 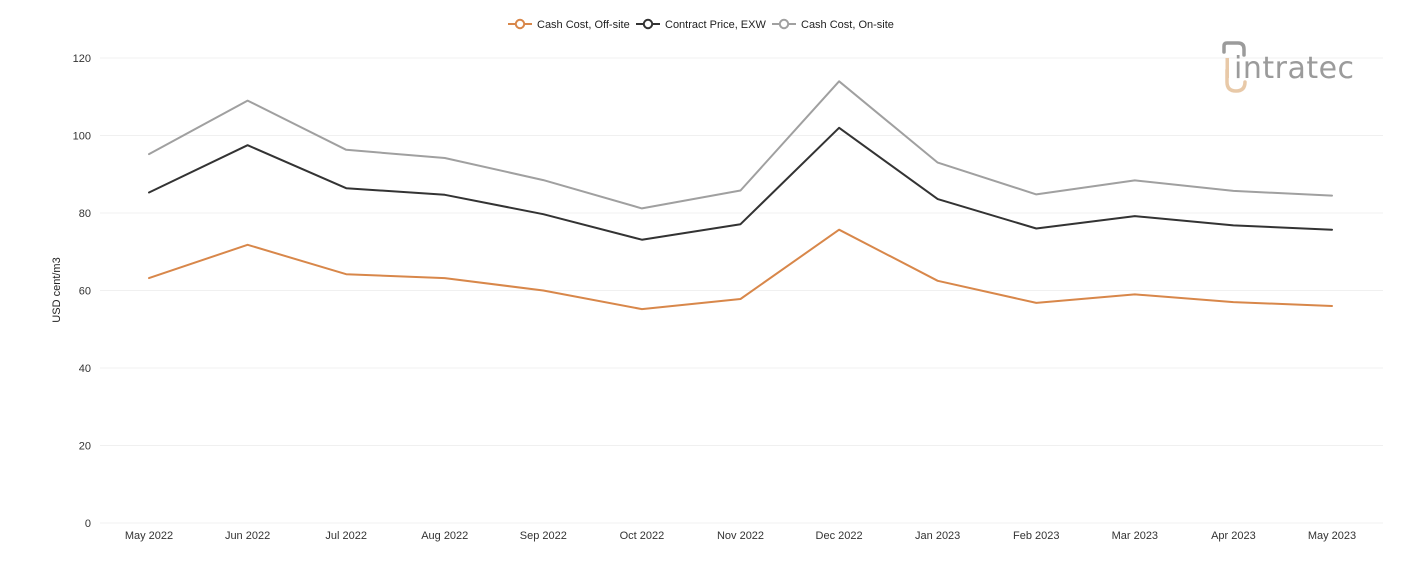 I want to click on x-tick-label: Oct 2022, so click(x=642, y=536).